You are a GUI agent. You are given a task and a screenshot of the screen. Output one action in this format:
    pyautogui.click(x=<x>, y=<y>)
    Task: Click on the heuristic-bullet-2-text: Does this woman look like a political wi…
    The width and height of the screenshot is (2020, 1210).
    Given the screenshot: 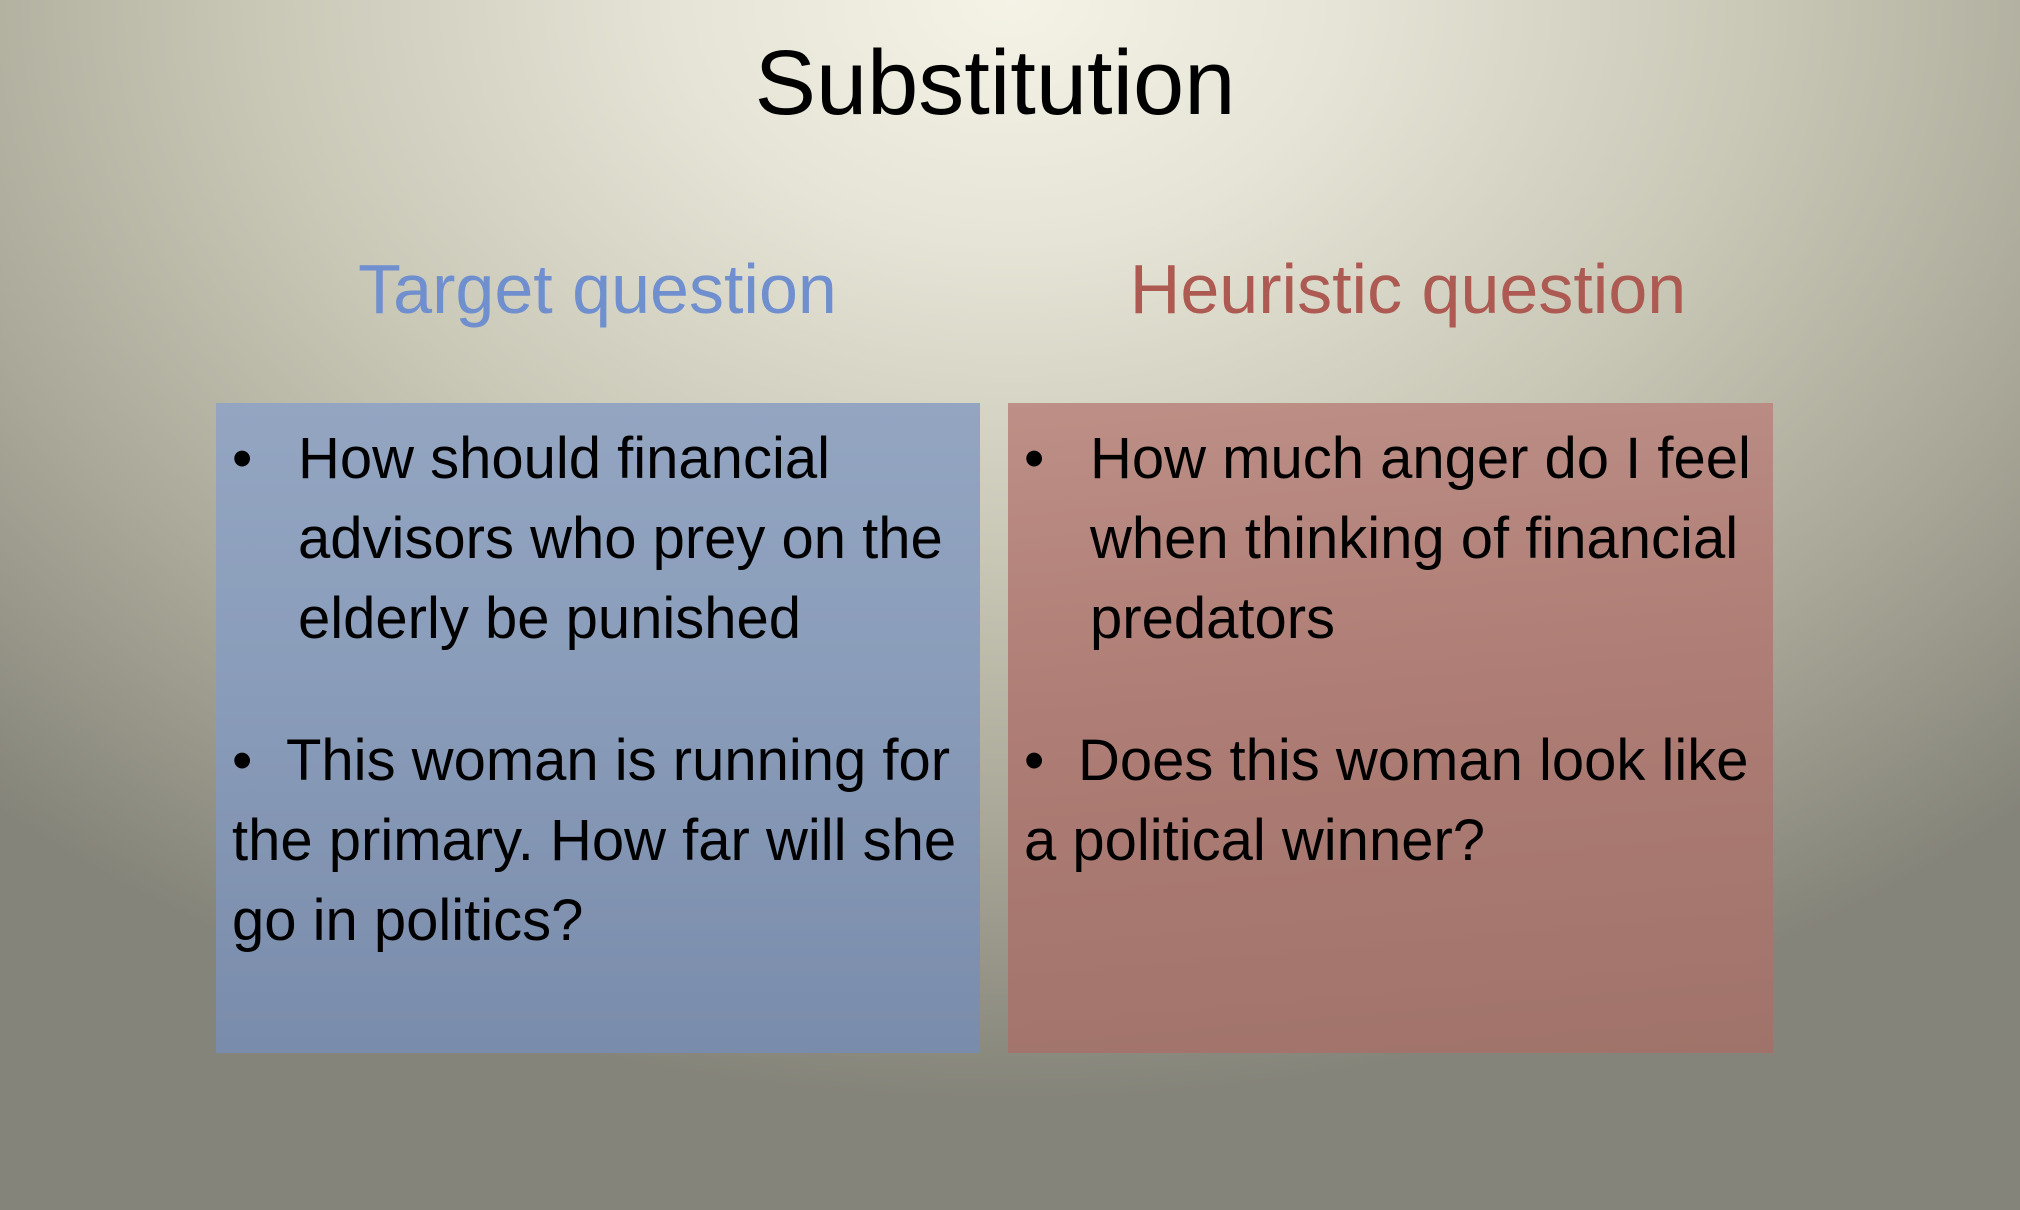 What is the action you would take?
    pyautogui.click(x=1386, y=800)
    